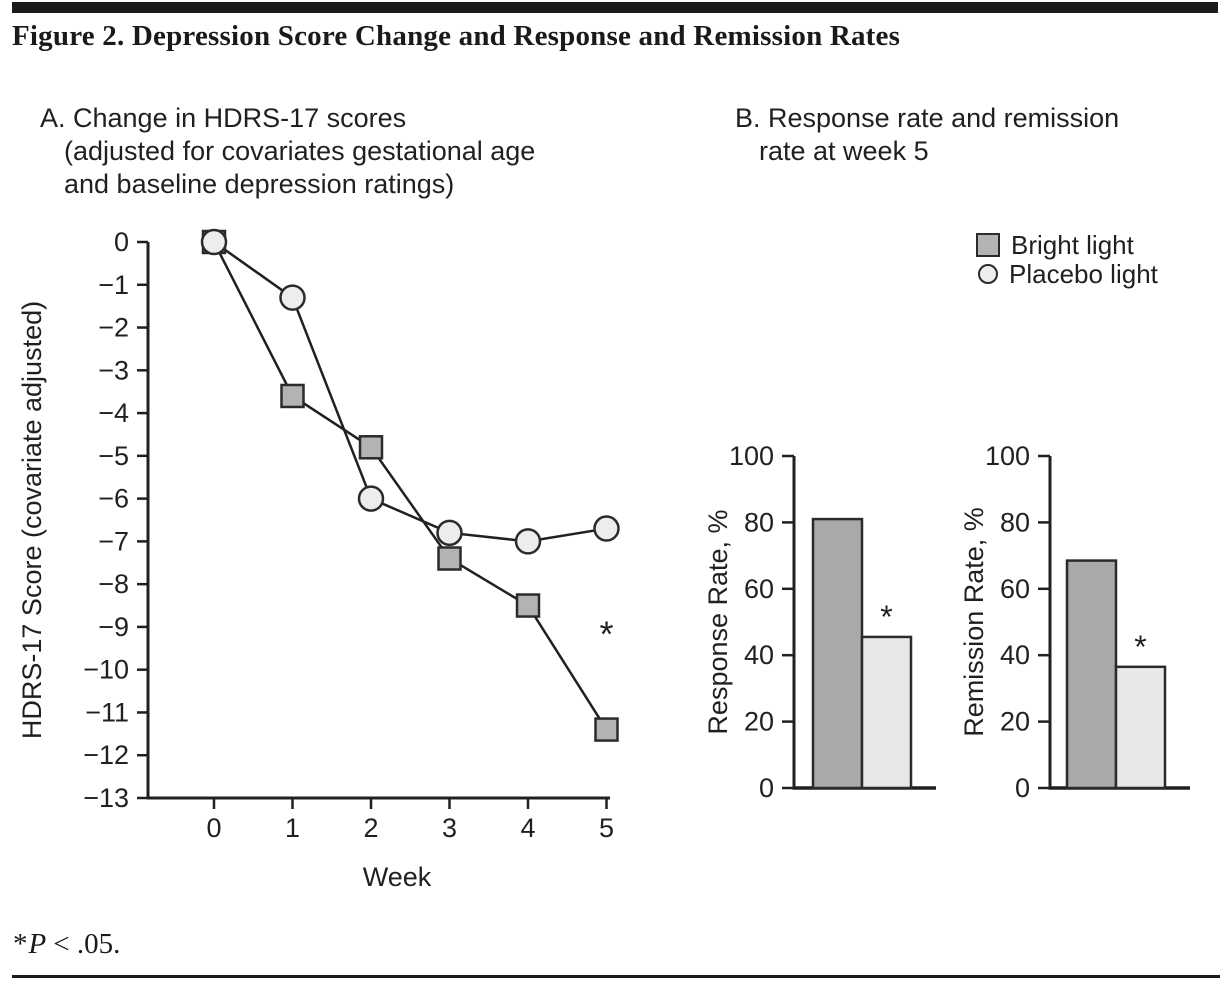  What do you see at coordinates (615, 7) in the screenshot?
I see `top-rule` at bounding box center [615, 7].